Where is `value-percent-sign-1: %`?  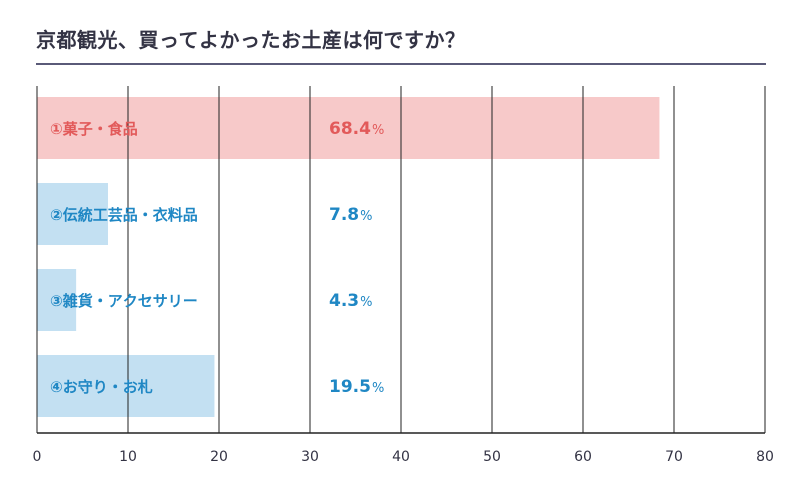 value-percent-sign-1: % is located at coordinates (378, 130).